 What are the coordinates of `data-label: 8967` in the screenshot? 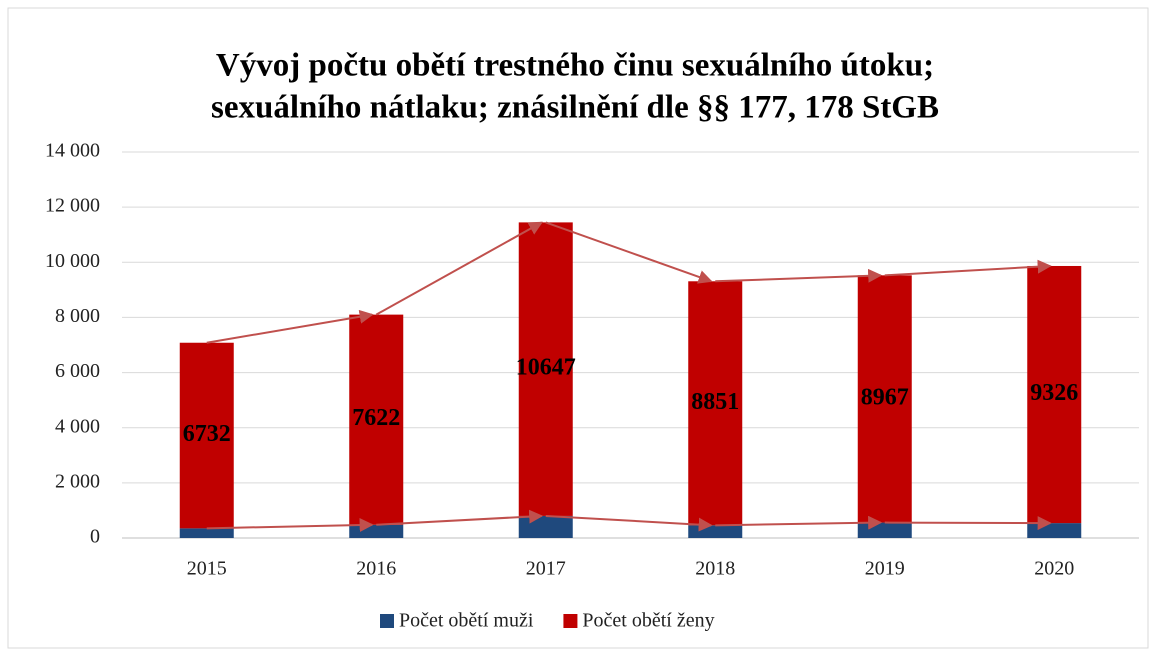 It's located at (885, 397).